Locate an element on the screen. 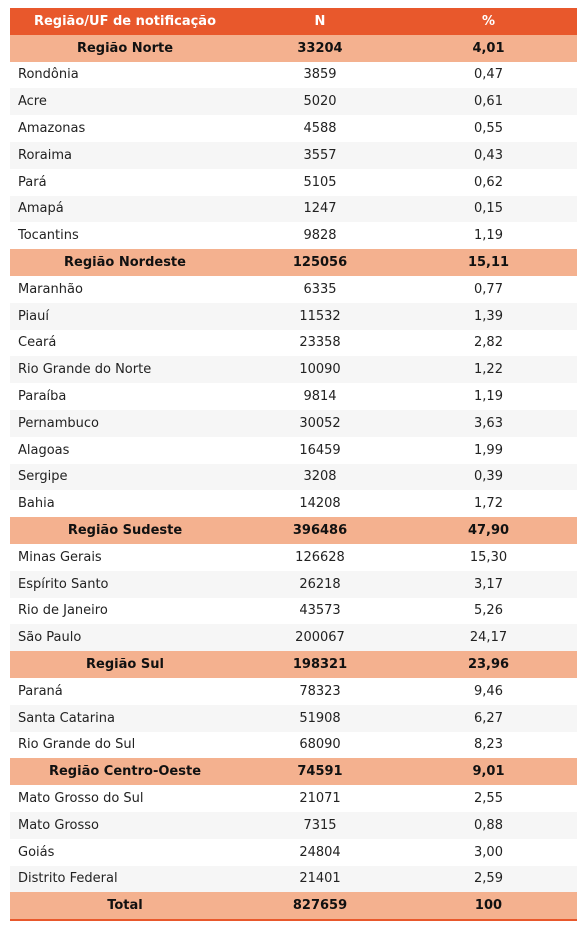  state-row: Paraná 78323 9,46 is located at coordinates (293, 691).